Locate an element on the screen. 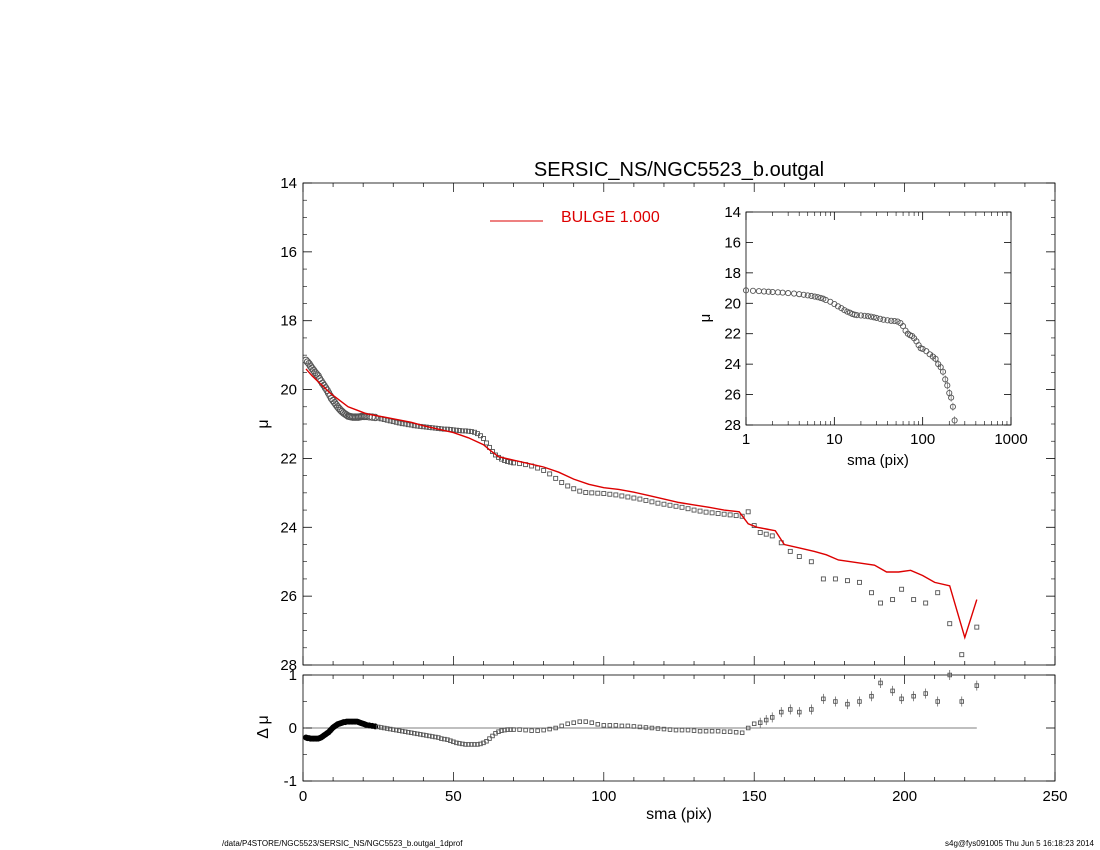 The image size is (1100, 850). inset-log-panel: 14 16 18 20 22 24 26 28 1 10 100 1000 sma (pix) μ is located at coordinates (862, 336).